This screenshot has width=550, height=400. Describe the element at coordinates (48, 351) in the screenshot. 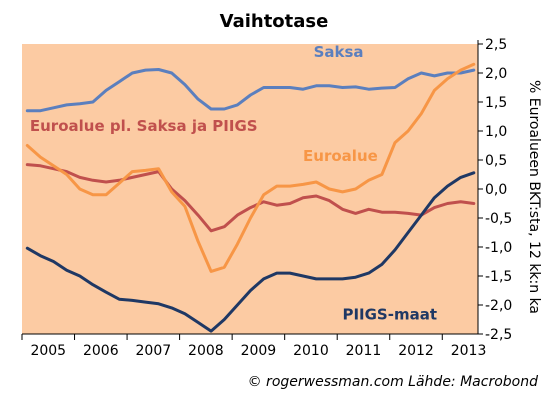

I see `x-tick-label: 2005` at that location.